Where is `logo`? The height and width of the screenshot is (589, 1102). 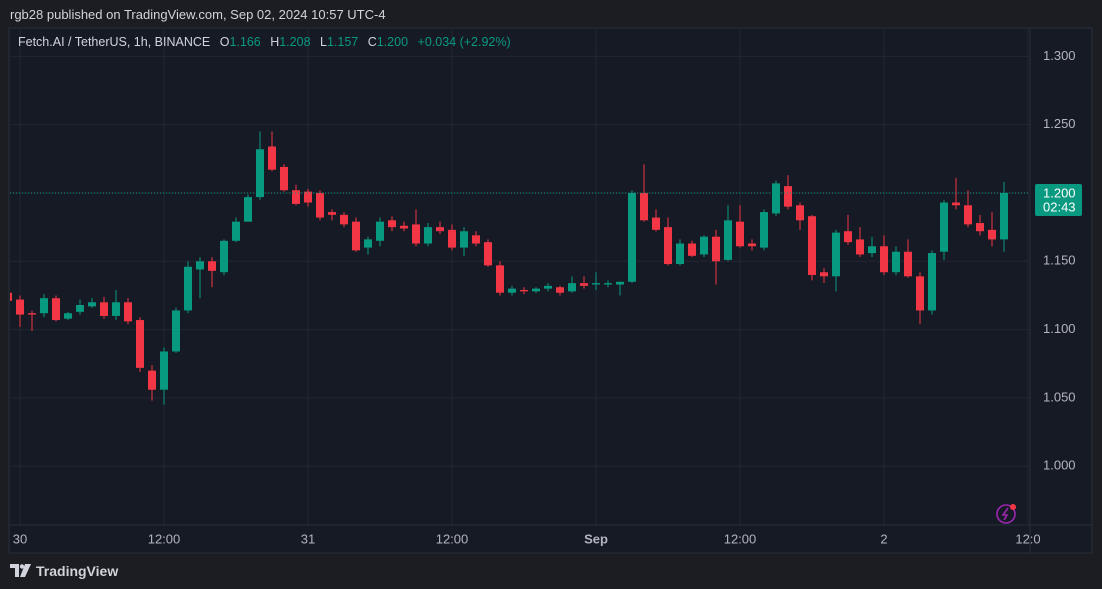 logo is located at coordinates (20, 570).